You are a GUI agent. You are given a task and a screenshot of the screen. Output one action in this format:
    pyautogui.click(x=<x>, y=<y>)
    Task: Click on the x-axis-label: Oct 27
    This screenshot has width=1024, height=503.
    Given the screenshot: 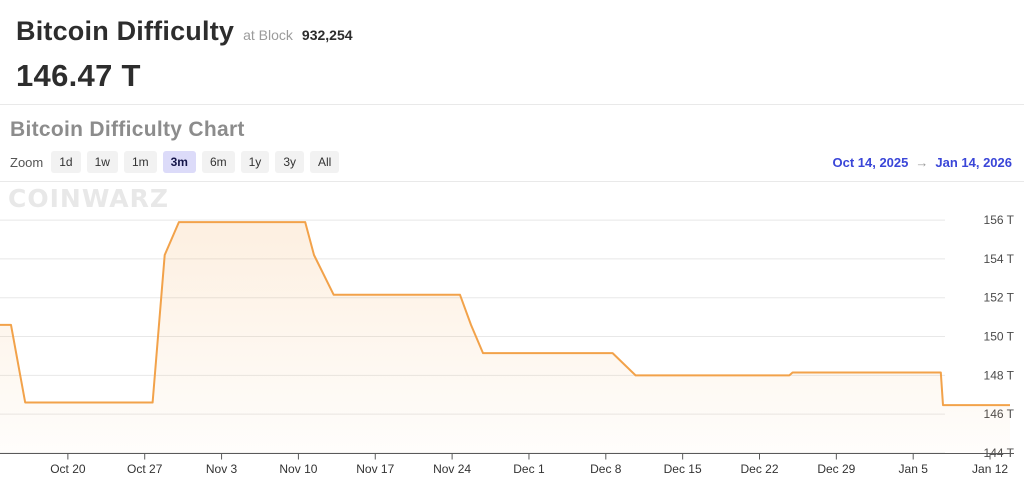 What is the action you would take?
    pyautogui.click(x=145, y=469)
    